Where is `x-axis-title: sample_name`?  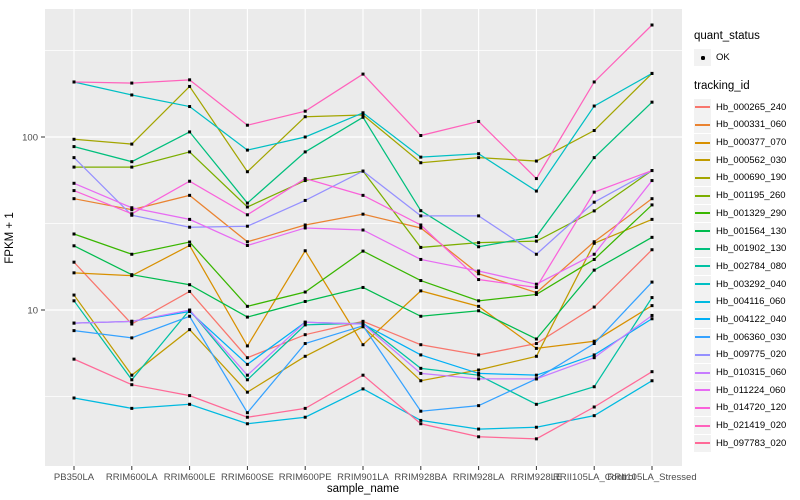 x-axis-title: sample_name is located at coordinates (363, 489).